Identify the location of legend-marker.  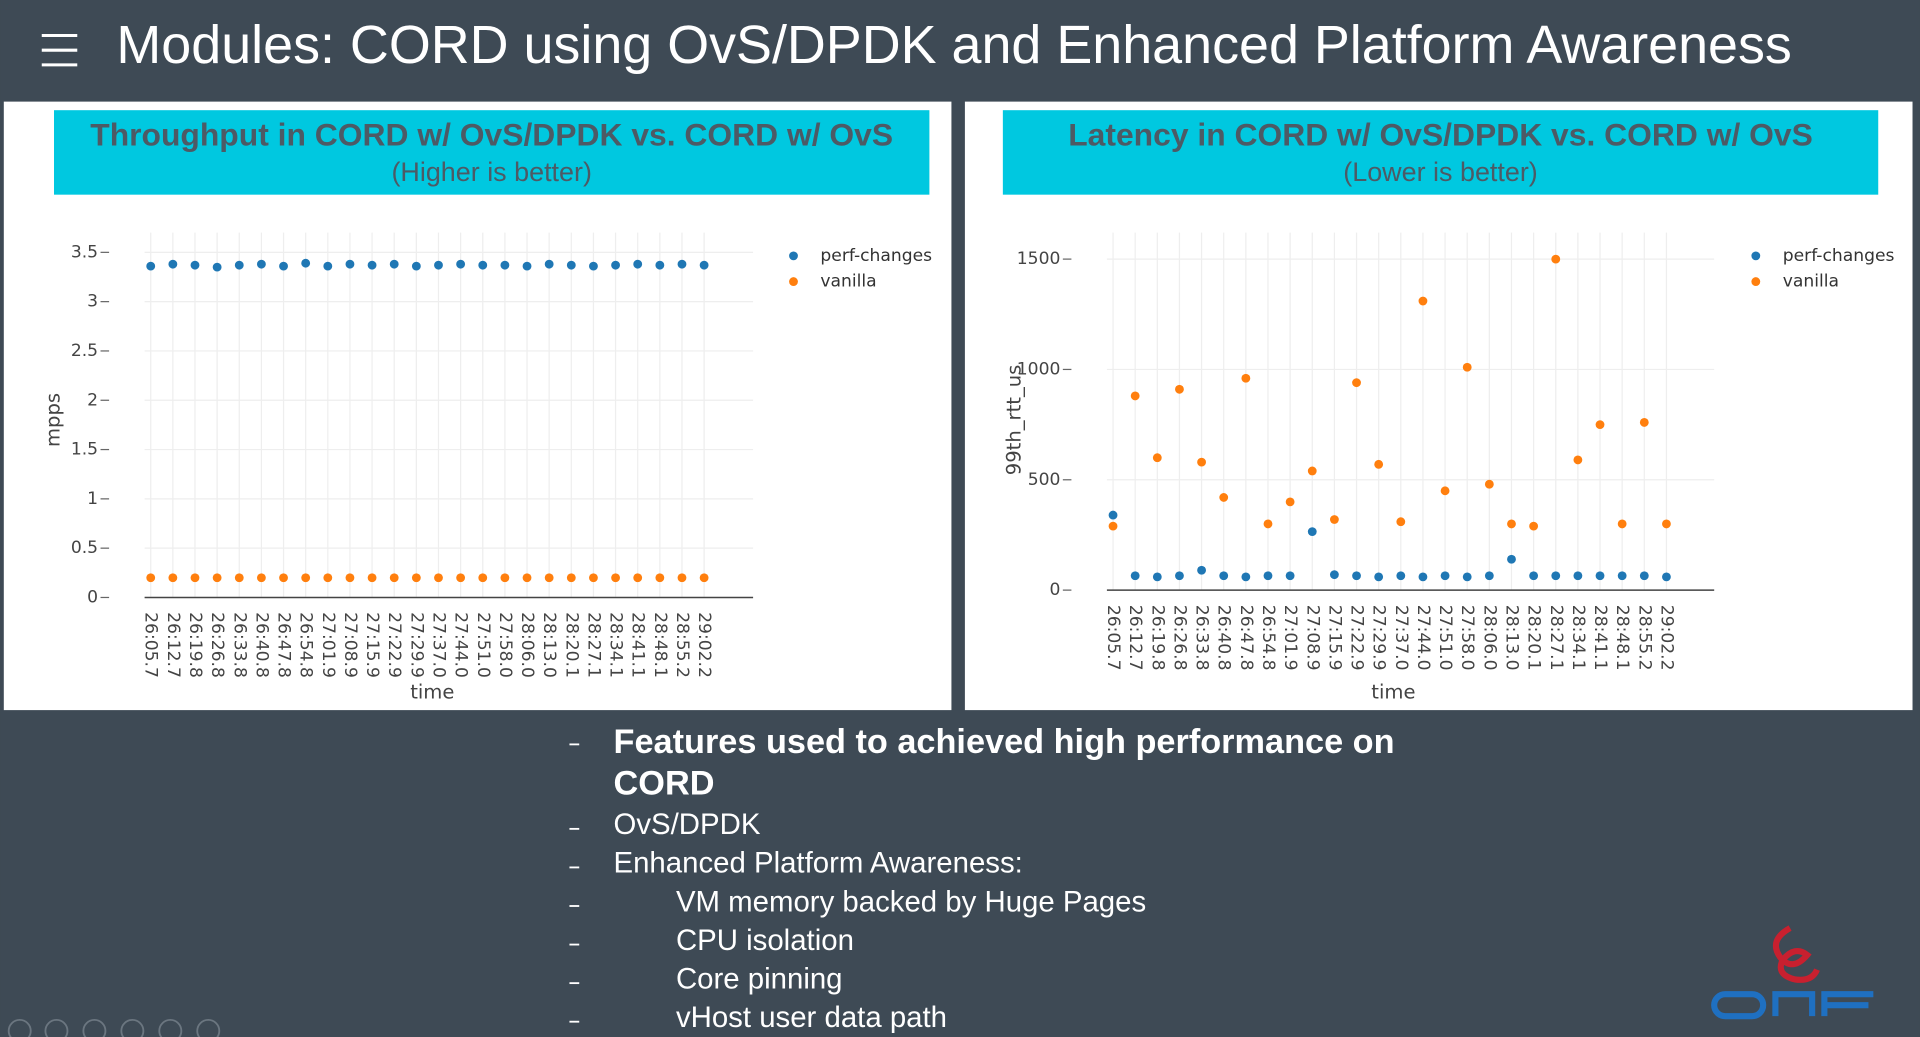
(1756, 282).